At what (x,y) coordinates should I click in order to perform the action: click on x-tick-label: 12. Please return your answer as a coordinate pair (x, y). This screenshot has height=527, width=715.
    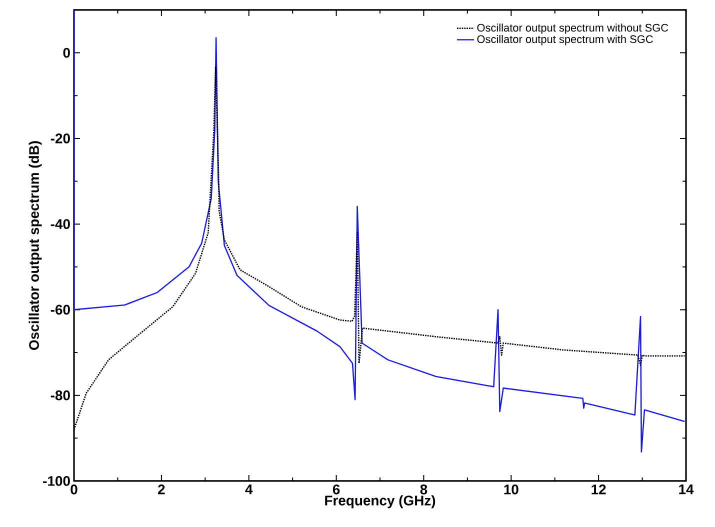
    Looking at the image, I should click on (599, 489).